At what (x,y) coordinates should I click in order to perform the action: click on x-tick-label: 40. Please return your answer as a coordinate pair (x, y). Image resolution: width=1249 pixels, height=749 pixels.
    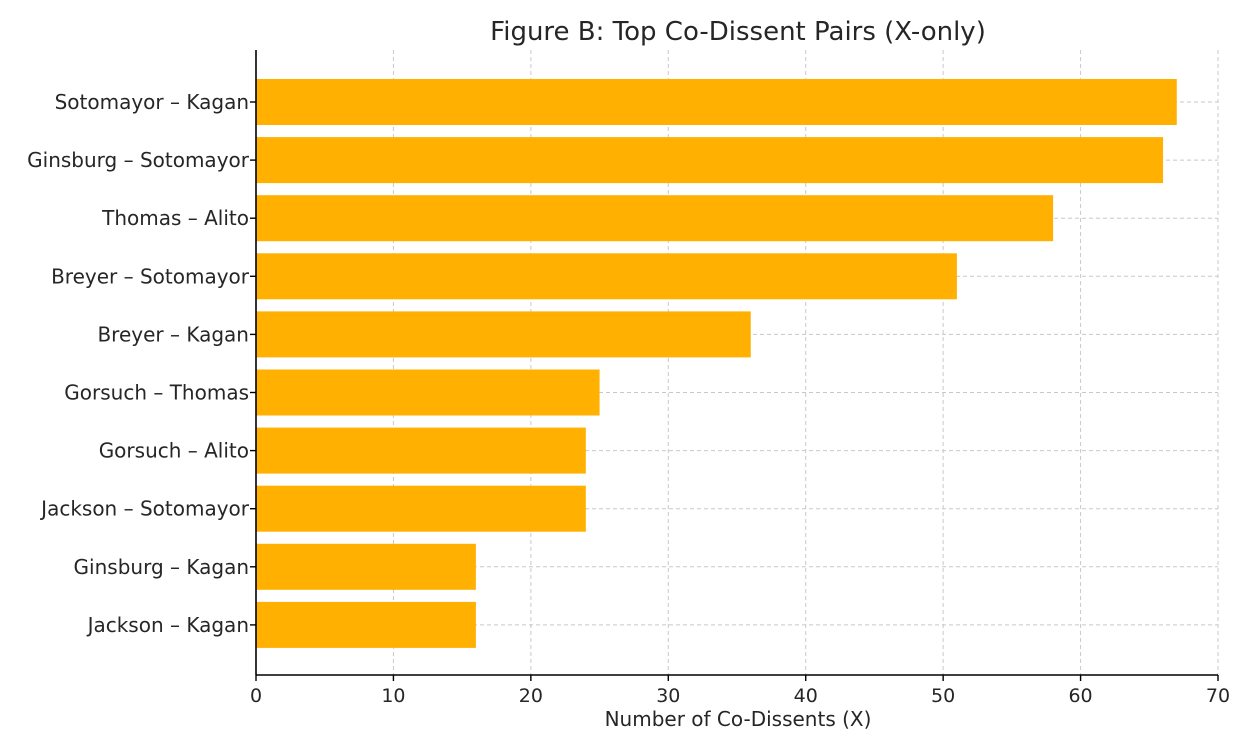
    Looking at the image, I should click on (806, 696).